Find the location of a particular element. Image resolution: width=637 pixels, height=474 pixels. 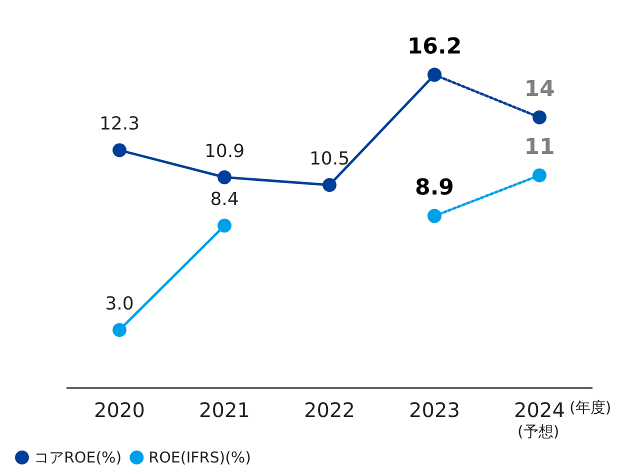

x-tick-label: 2024 is located at coordinates (539, 410).